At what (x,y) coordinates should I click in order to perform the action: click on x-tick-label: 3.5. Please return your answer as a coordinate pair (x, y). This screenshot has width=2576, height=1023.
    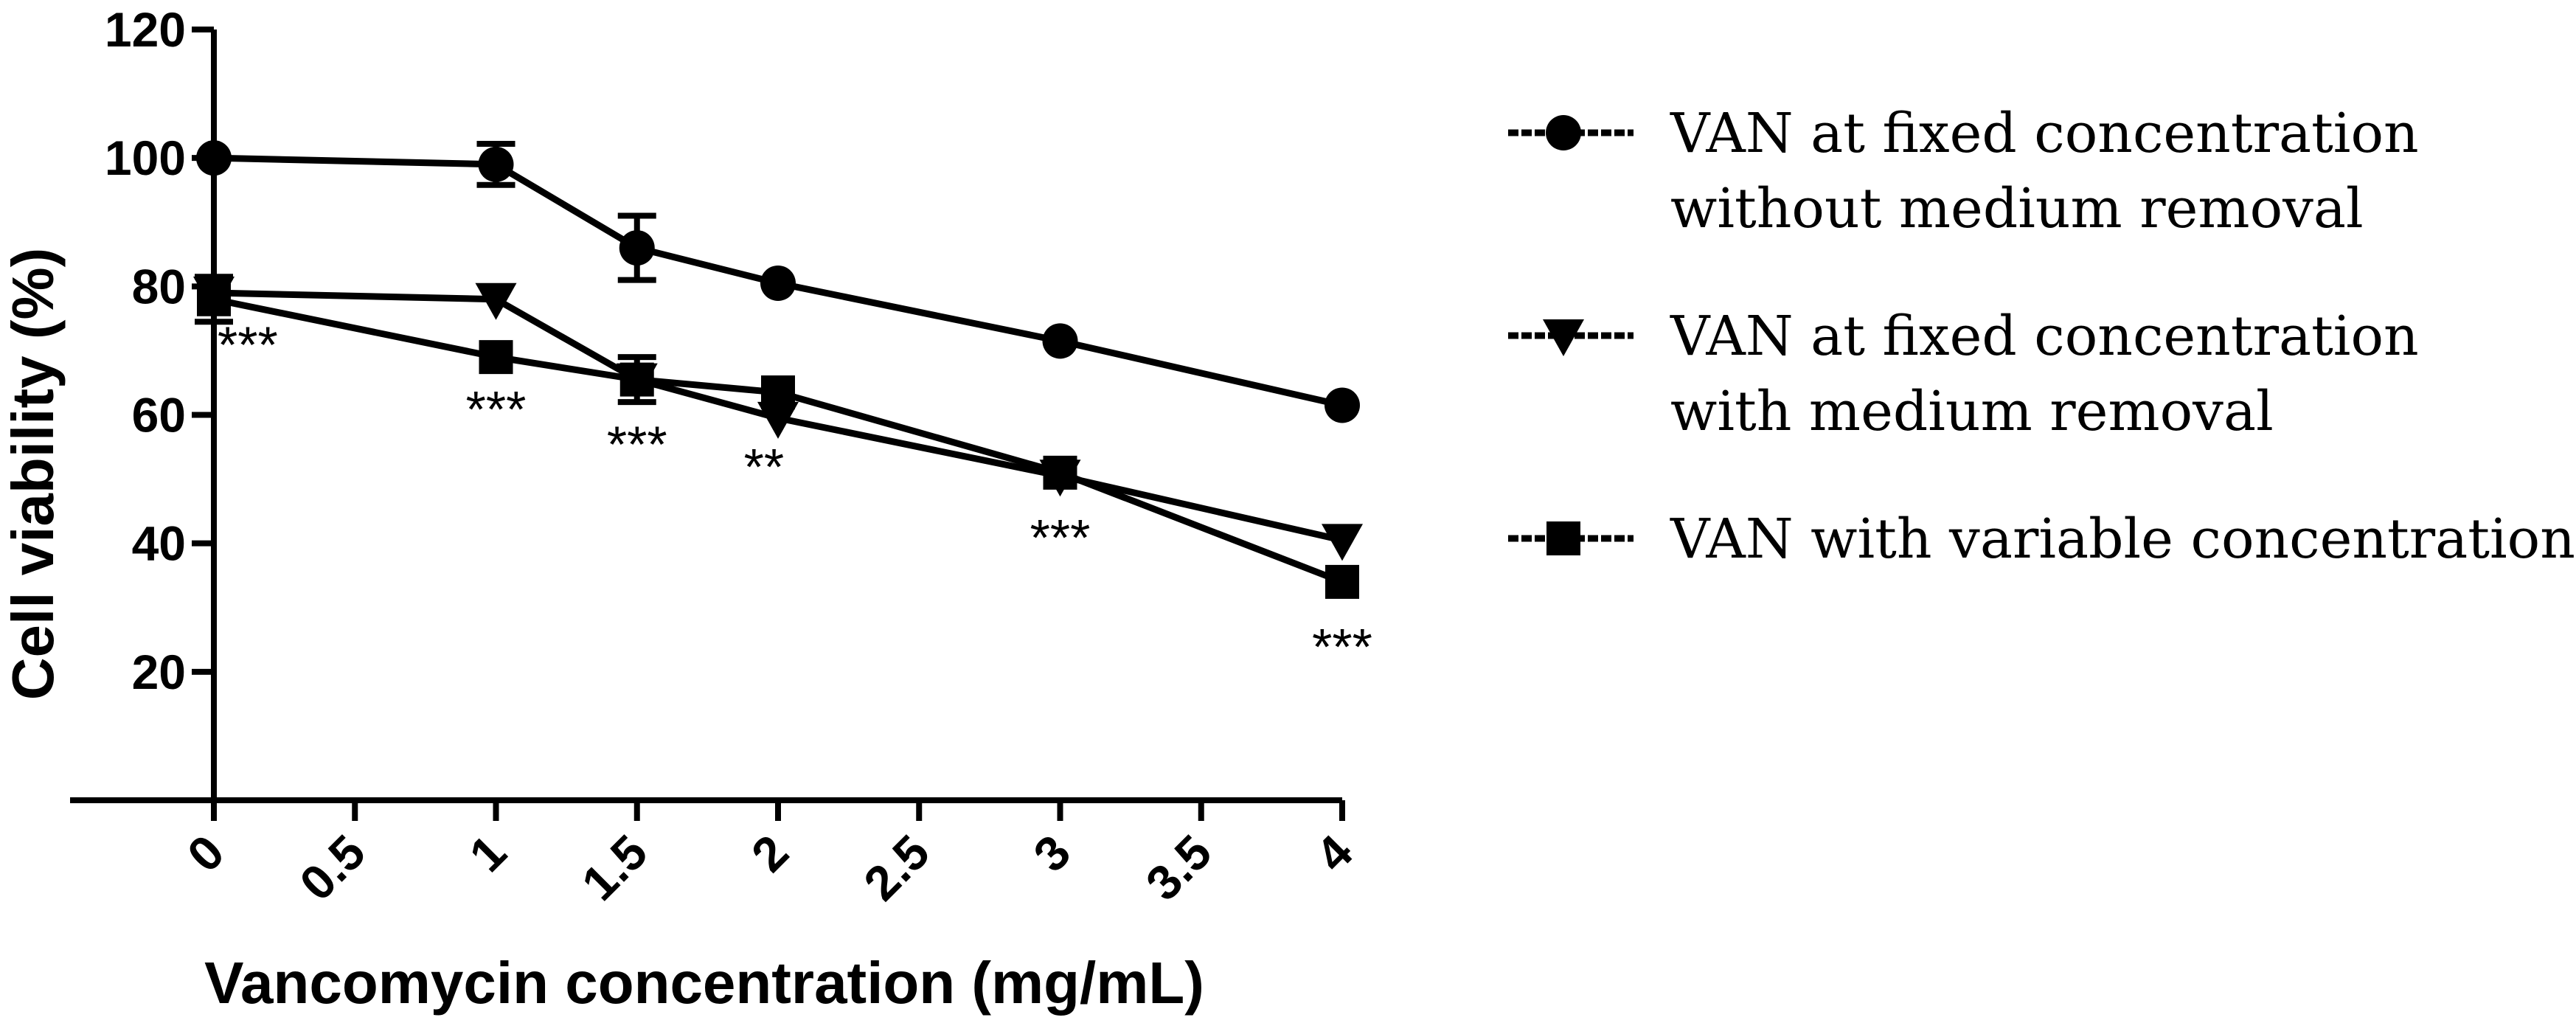
    Looking at the image, I should click on (1178, 868).